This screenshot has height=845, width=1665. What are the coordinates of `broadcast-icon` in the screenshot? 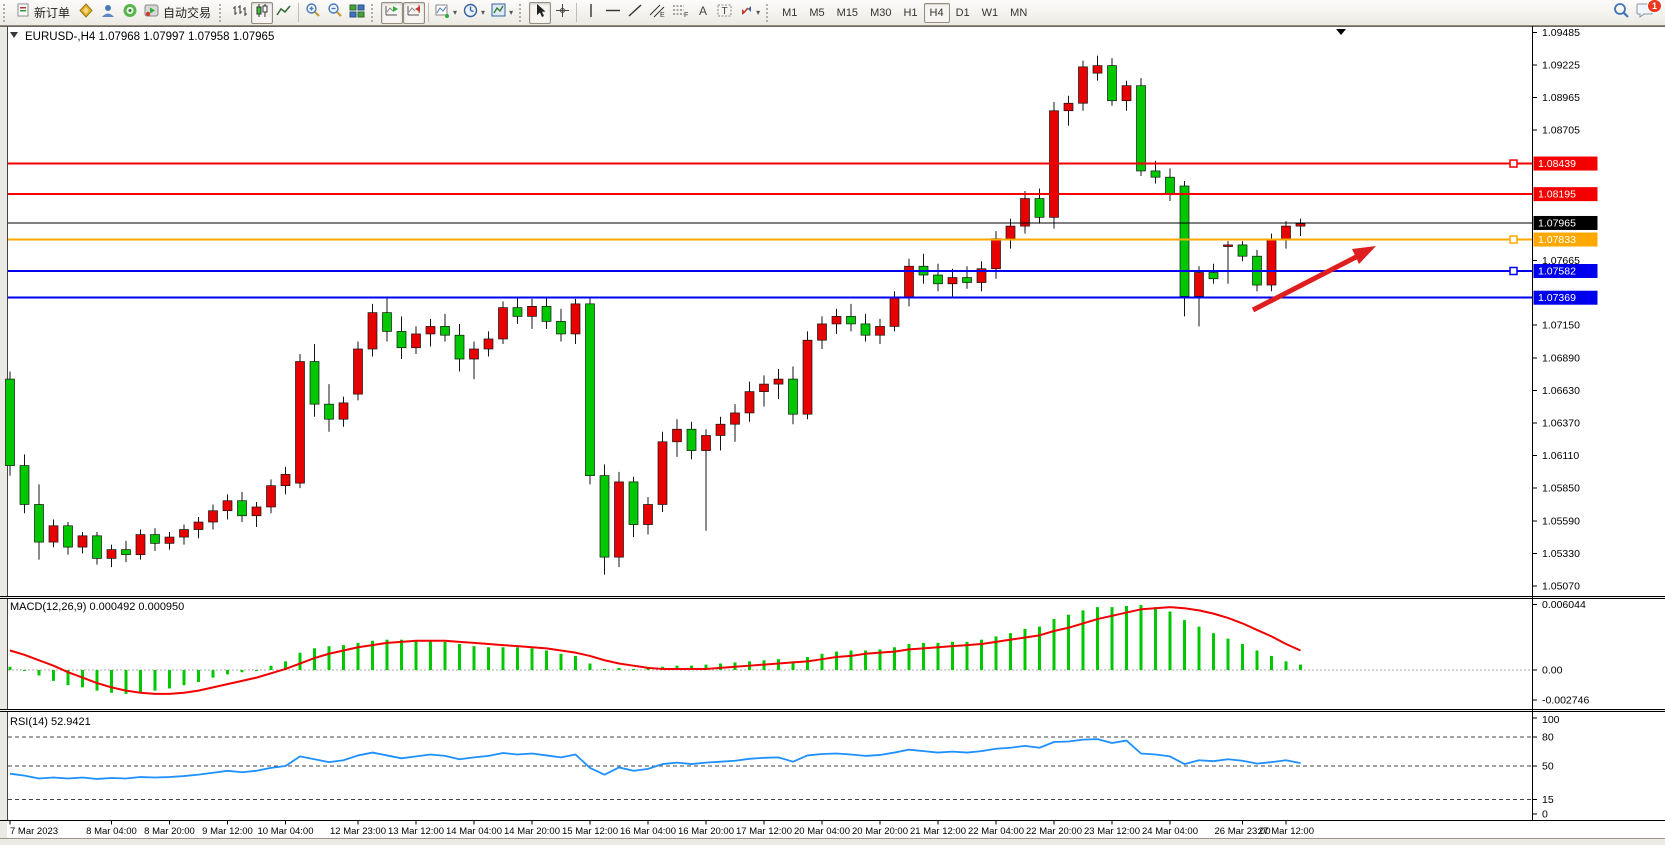 It's located at (130, 13).